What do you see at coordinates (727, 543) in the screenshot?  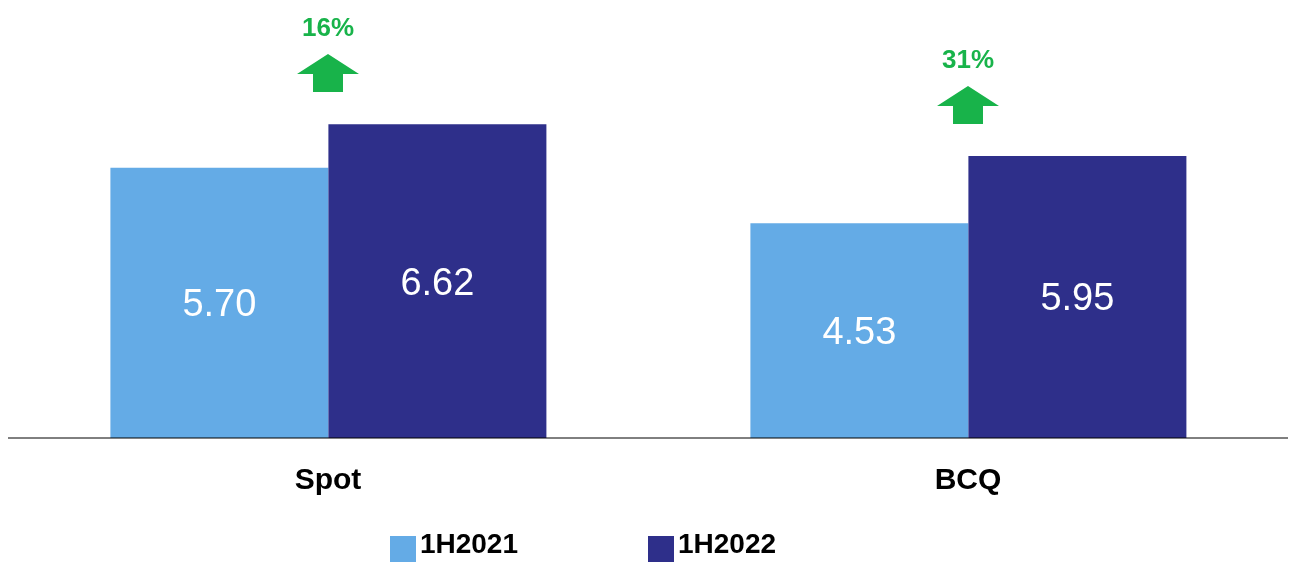 I see `legend-label: 1H2022` at bounding box center [727, 543].